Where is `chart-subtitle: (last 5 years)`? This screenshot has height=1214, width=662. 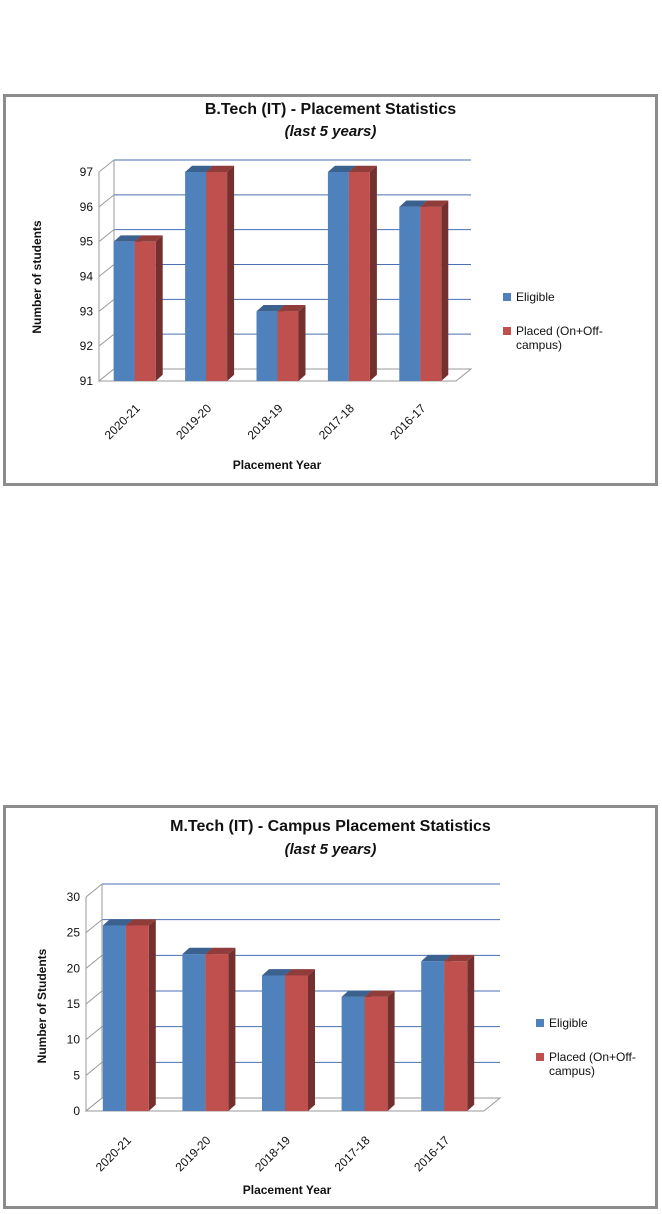
chart-subtitle: (last 5 years) is located at coordinates (330, 849).